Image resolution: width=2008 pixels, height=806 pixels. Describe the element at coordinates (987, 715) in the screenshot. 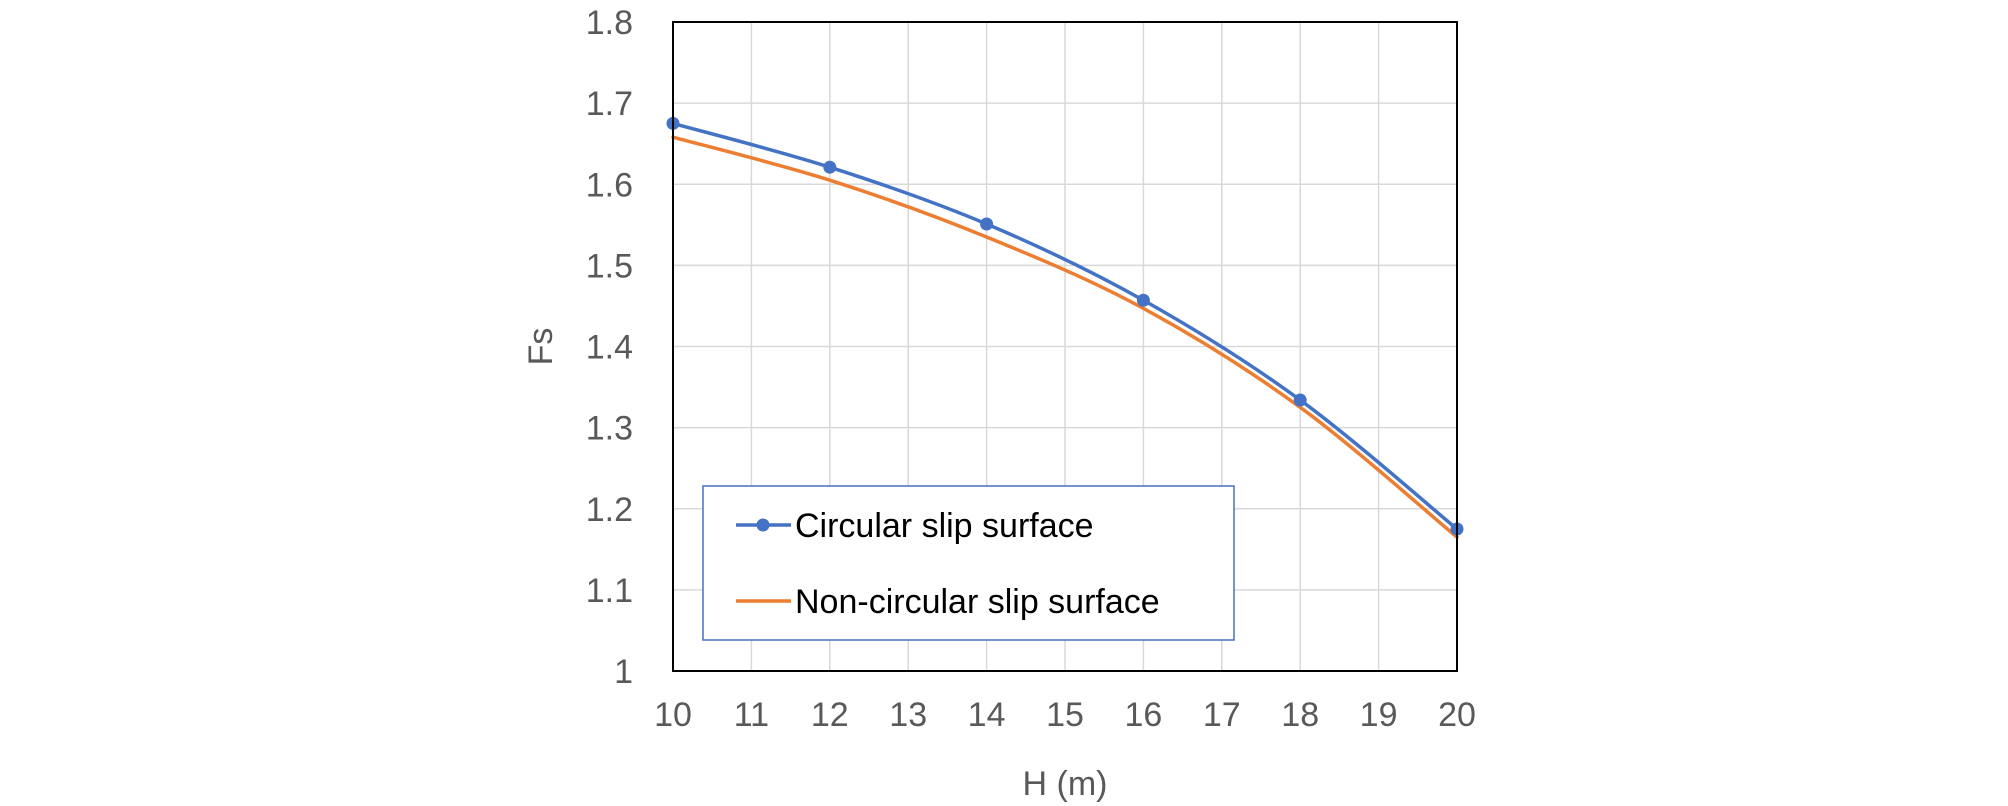

I see `x-tick-label: 14` at that location.